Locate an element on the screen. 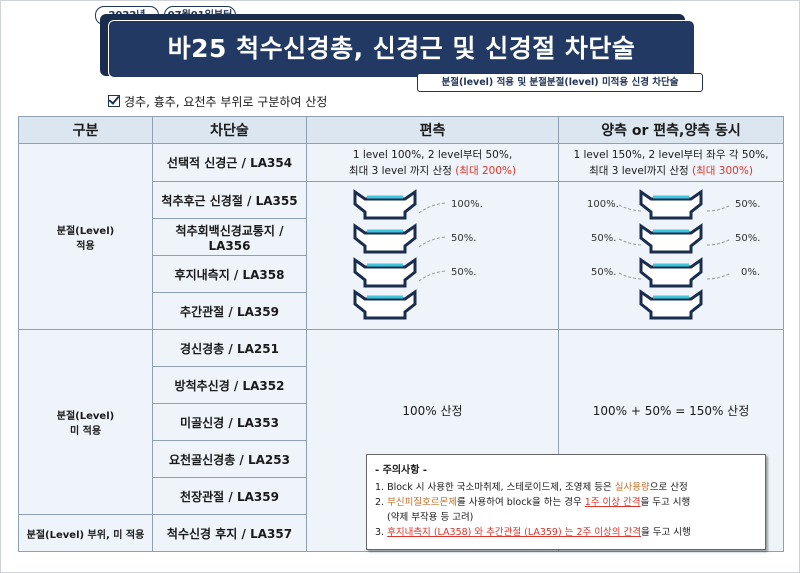 The width and height of the screenshot is (800, 573). header-unilateral: 편측 is located at coordinates (432, 130).